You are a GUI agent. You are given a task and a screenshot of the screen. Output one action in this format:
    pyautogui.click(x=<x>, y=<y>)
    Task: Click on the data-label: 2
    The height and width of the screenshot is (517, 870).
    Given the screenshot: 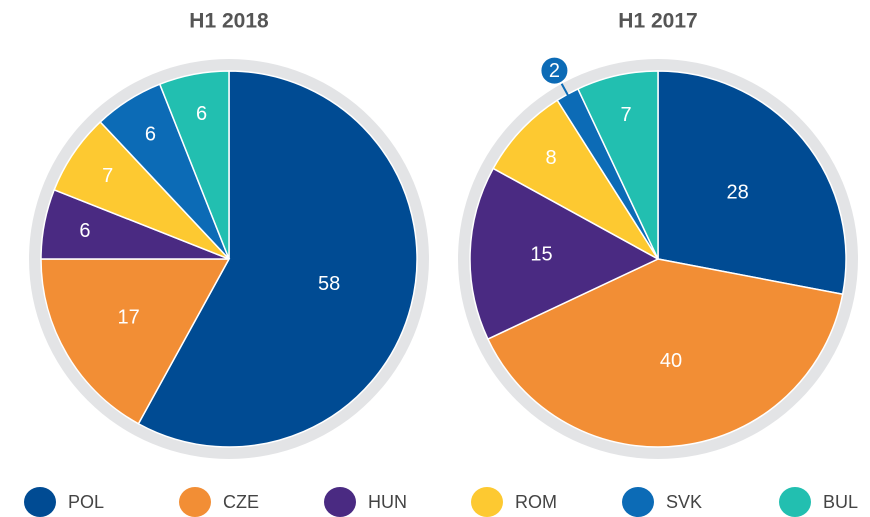 What is the action you would take?
    pyautogui.click(x=554, y=71)
    